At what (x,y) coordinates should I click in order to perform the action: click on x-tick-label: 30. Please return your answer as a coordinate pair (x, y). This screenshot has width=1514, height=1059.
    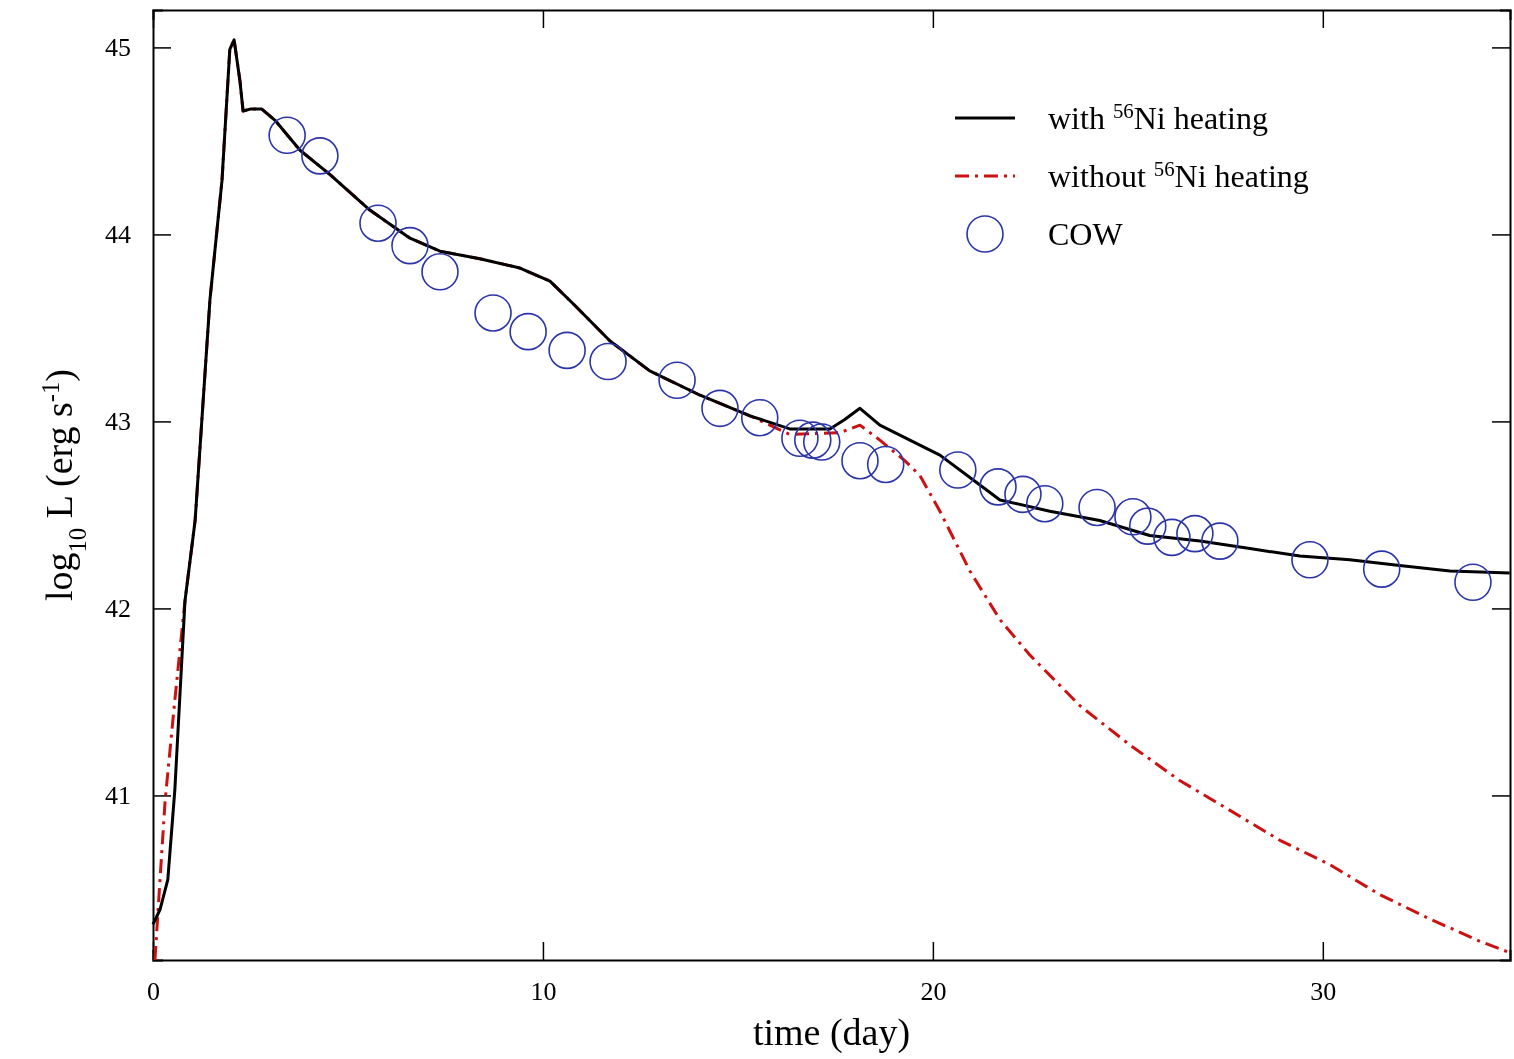
    Looking at the image, I should click on (1323, 992).